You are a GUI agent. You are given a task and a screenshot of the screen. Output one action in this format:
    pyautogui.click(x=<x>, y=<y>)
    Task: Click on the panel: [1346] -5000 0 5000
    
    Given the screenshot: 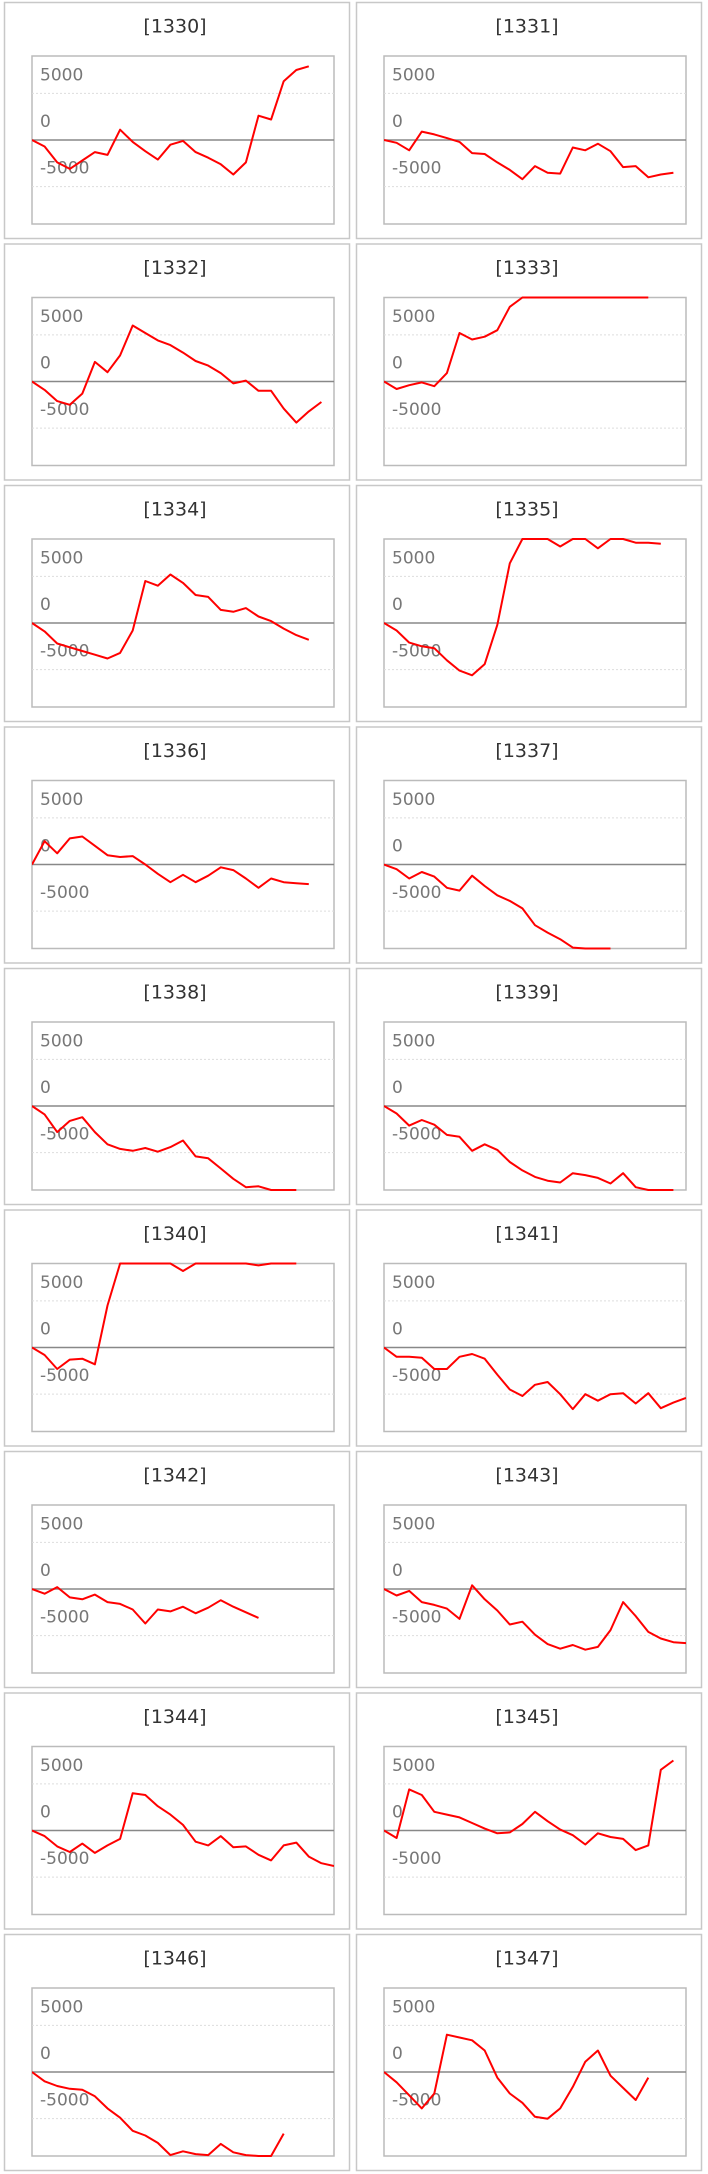 What is the action you would take?
    pyautogui.click(x=177, y=2052)
    